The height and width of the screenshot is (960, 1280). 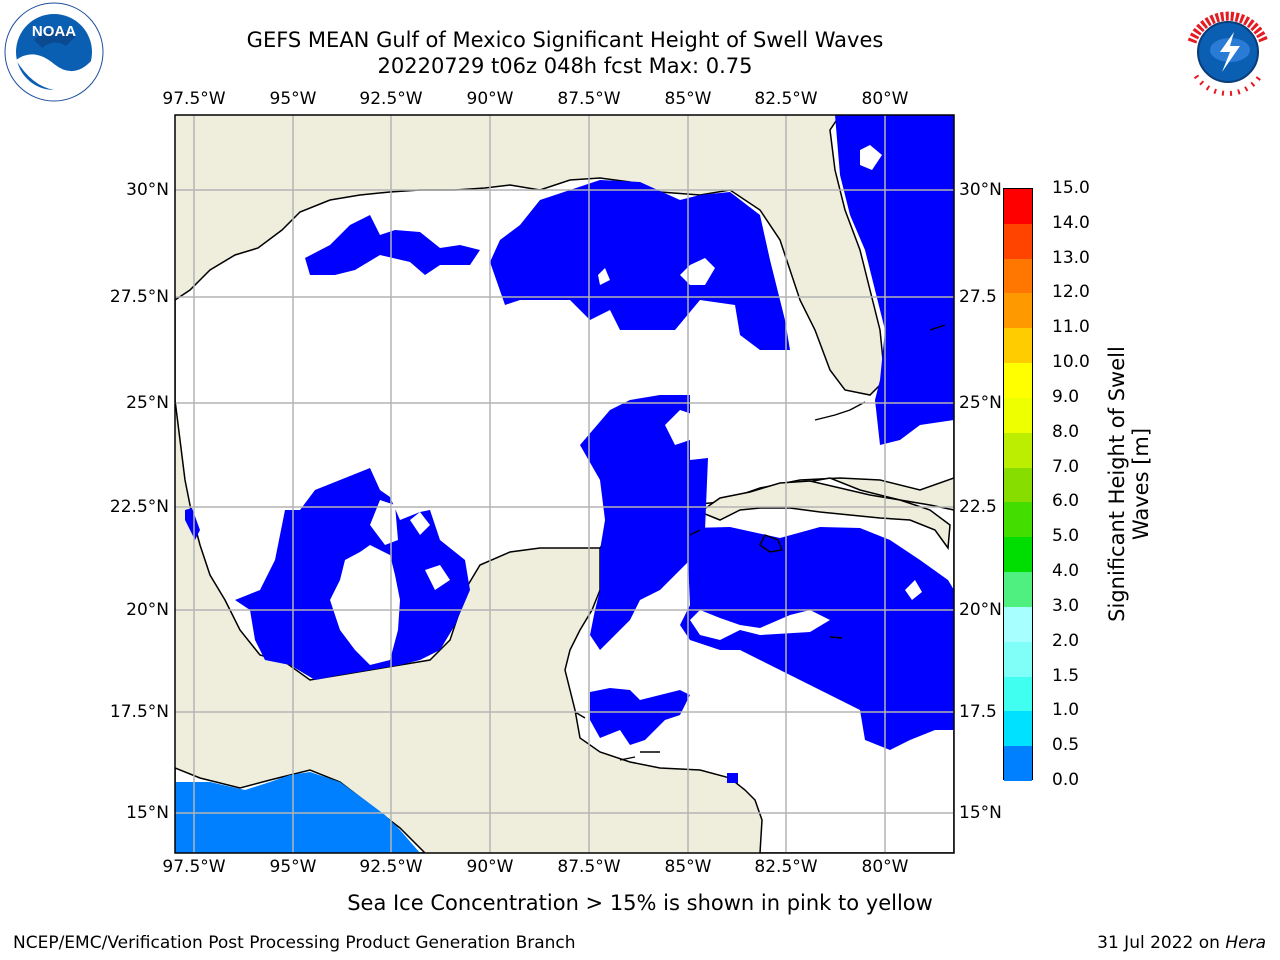 I want to click on lat-label-right: 30°N, so click(x=980, y=190).